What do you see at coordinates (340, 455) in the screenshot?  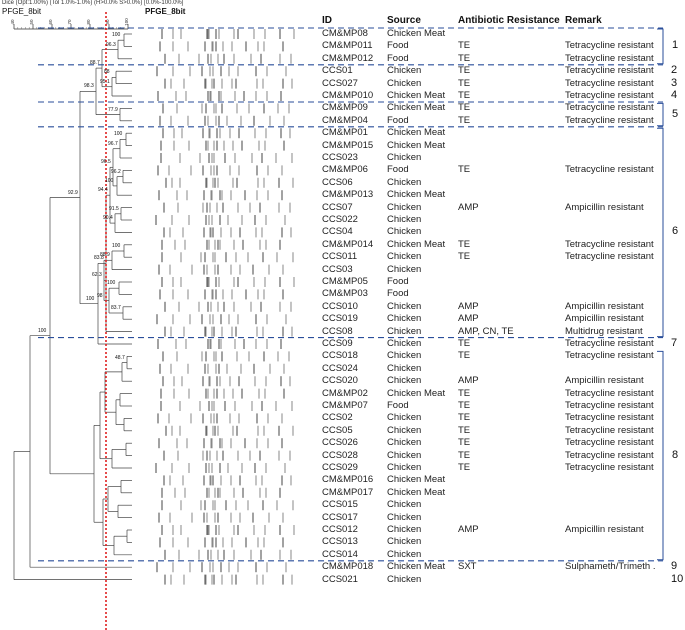 I see `cell-id: CCS028` at bounding box center [340, 455].